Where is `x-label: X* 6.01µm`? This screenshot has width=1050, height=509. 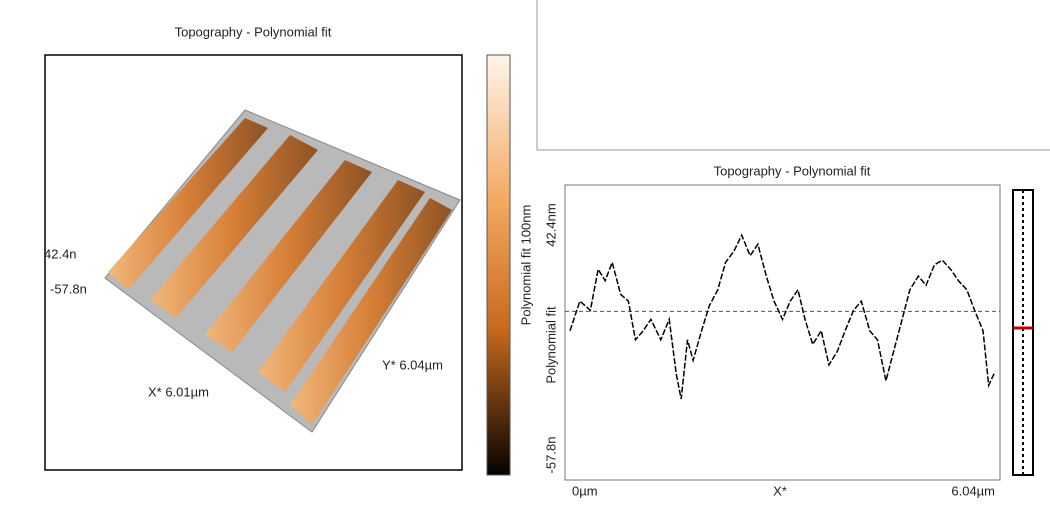
x-label: X* 6.01µm is located at coordinates (178, 391).